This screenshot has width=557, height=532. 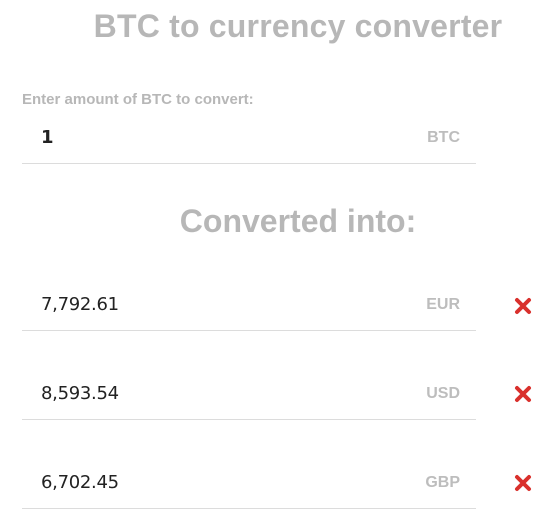 I want to click on currency-code: GBP, so click(x=442, y=482).